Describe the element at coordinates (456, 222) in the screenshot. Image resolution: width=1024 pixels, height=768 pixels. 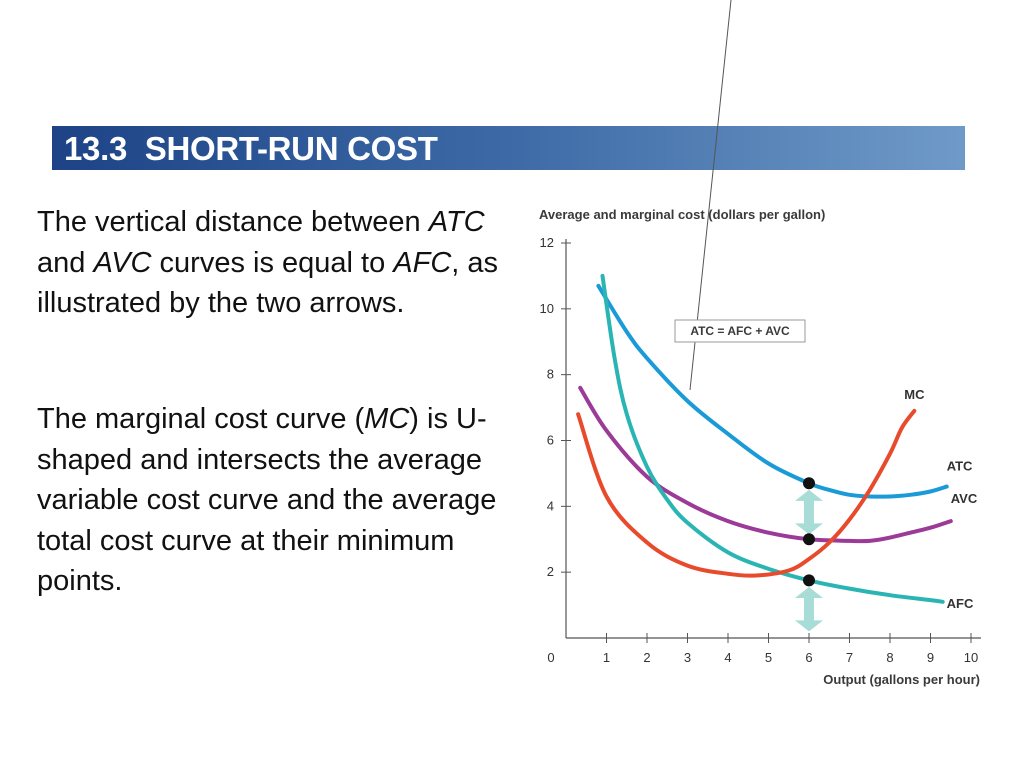
I see `para1-italic-atc: ATC` at that location.